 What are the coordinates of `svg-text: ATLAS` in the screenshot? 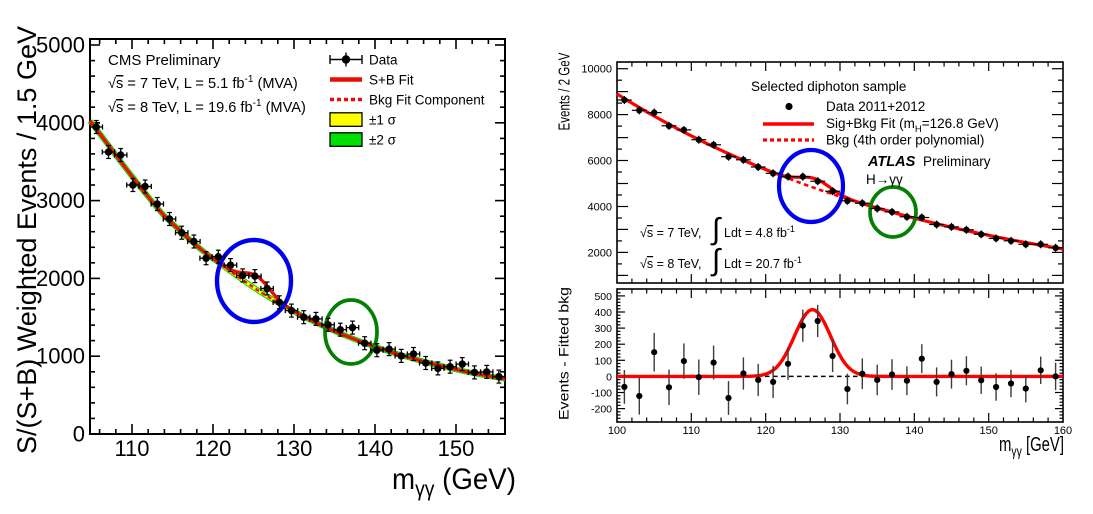 It's located at (891, 162).